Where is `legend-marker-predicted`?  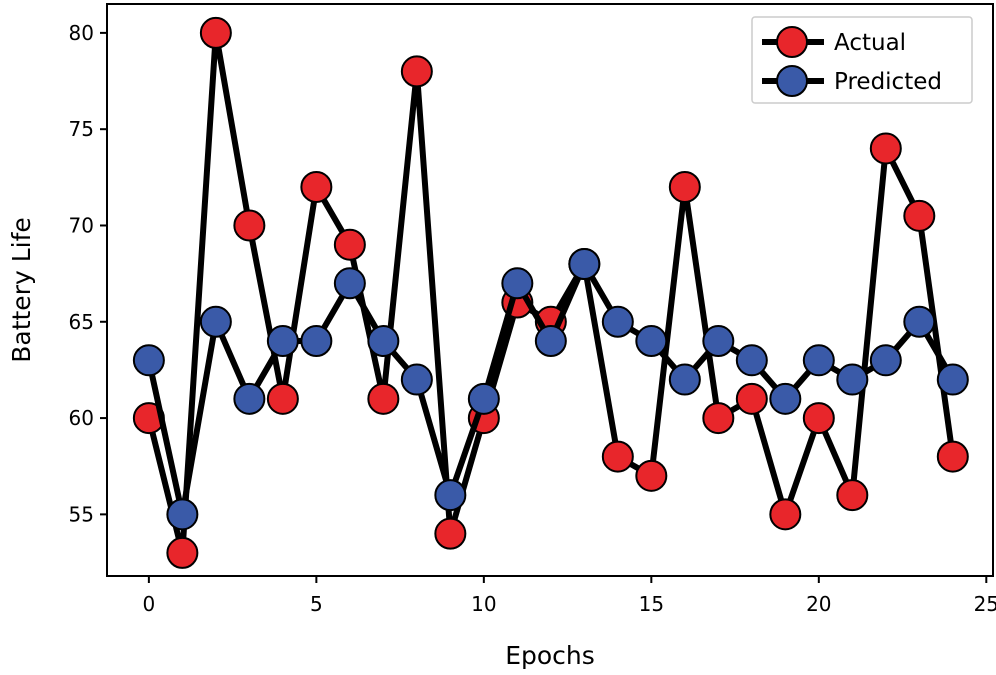
legend-marker-predicted is located at coordinates (792, 81).